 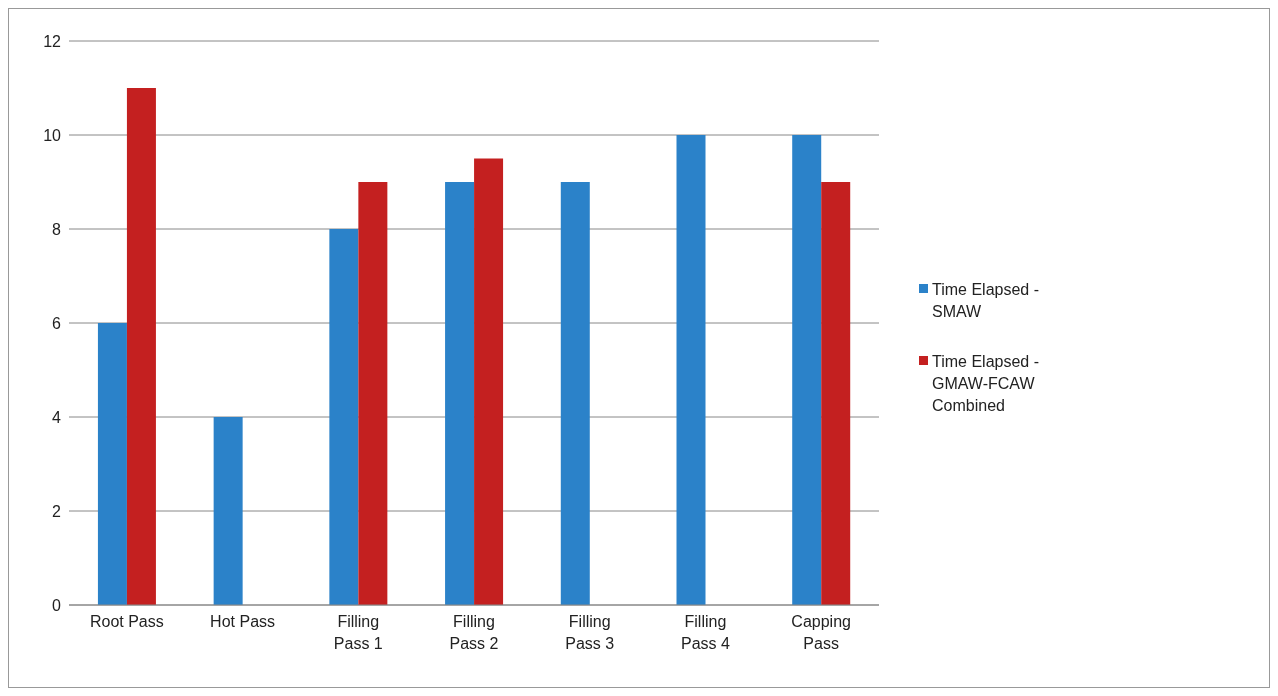 I want to click on legend-label: Time Elapsed - GMAW-FCAW Combined, so click(x=986, y=384).